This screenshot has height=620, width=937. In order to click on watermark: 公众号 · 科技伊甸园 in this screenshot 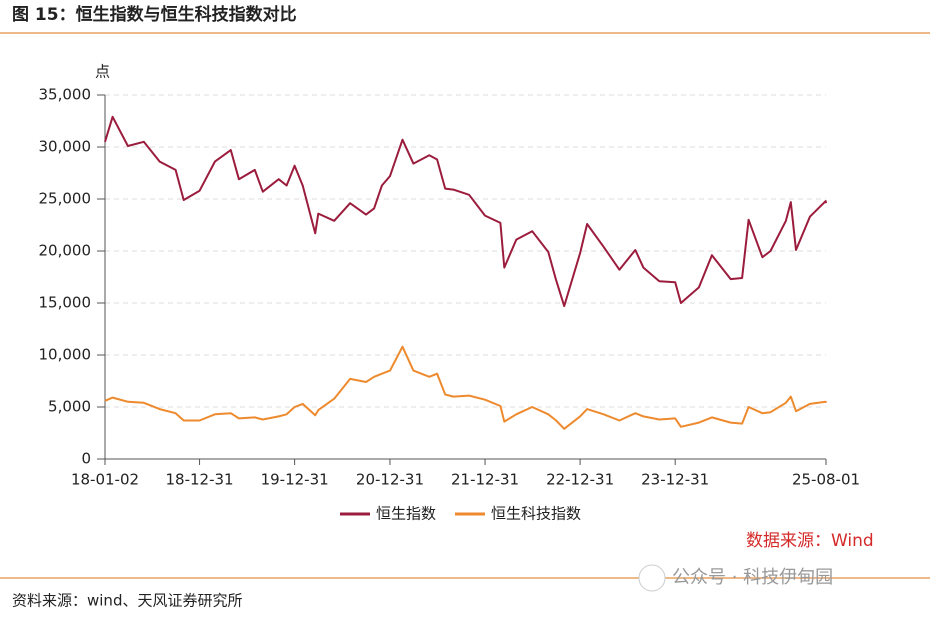, I will do `click(752, 577)`.